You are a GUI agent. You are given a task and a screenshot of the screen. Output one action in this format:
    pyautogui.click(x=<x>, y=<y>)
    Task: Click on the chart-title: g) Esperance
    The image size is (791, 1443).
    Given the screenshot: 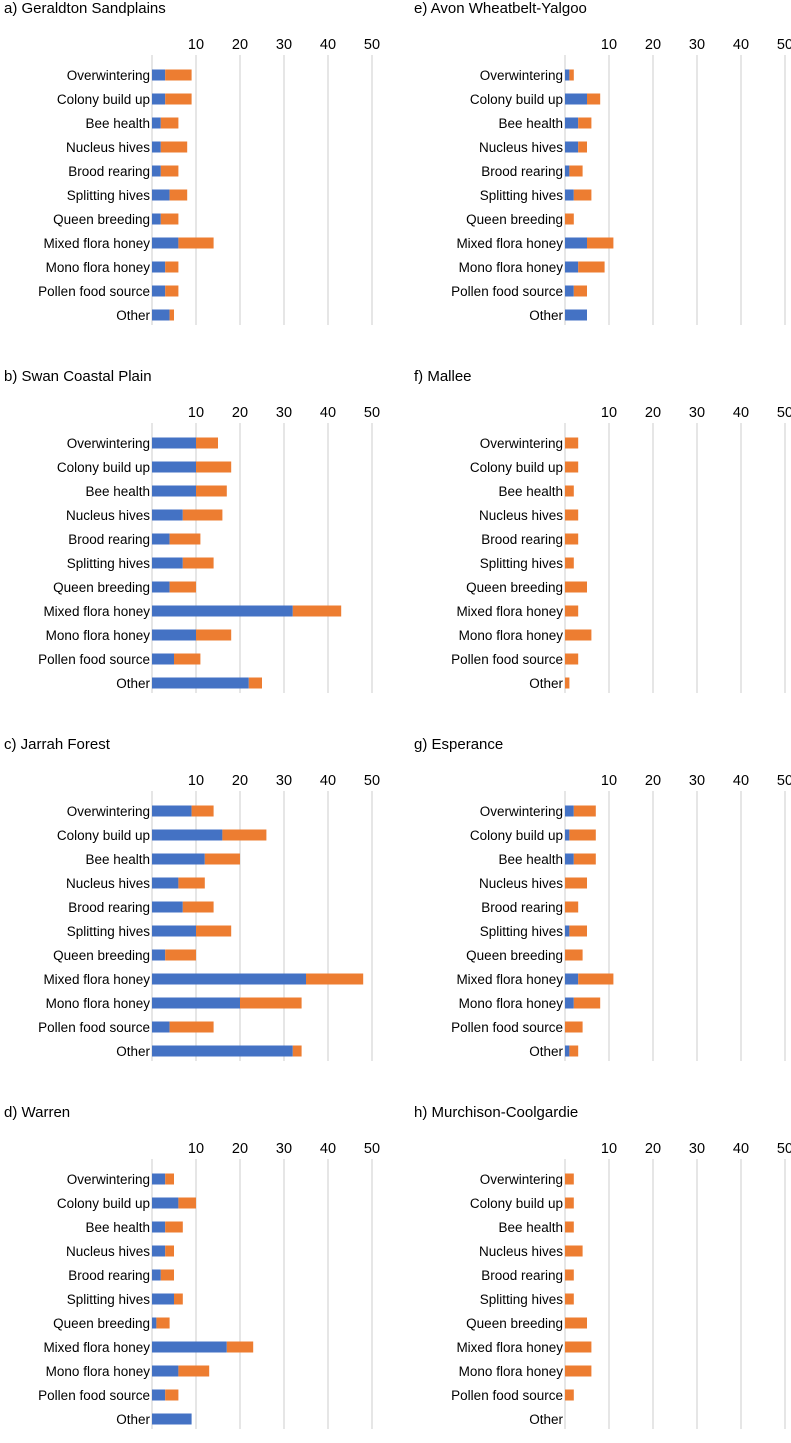 What is the action you would take?
    pyautogui.click(x=458, y=744)
    